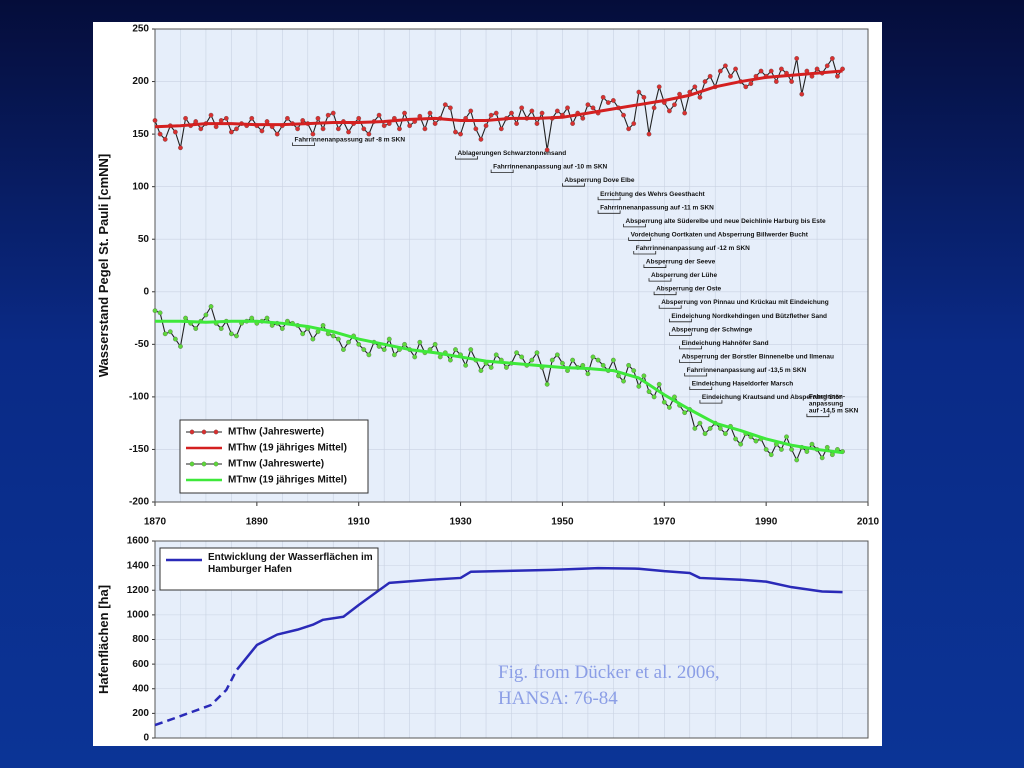 The width and height of the screenshot is (1024, 768). I want to click on annotation: Ablagerungen Schwarztonnensand, so click(511, 153).